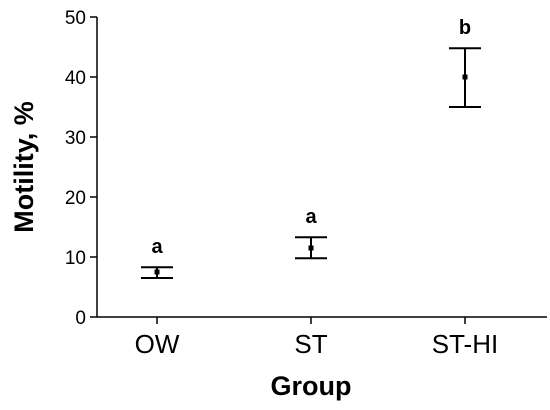 This screenshot has height=410, width=550. Describe the element at coordinates (24, 167) in the screenshot. I see `y-axis-title: Motility, %` at that location.